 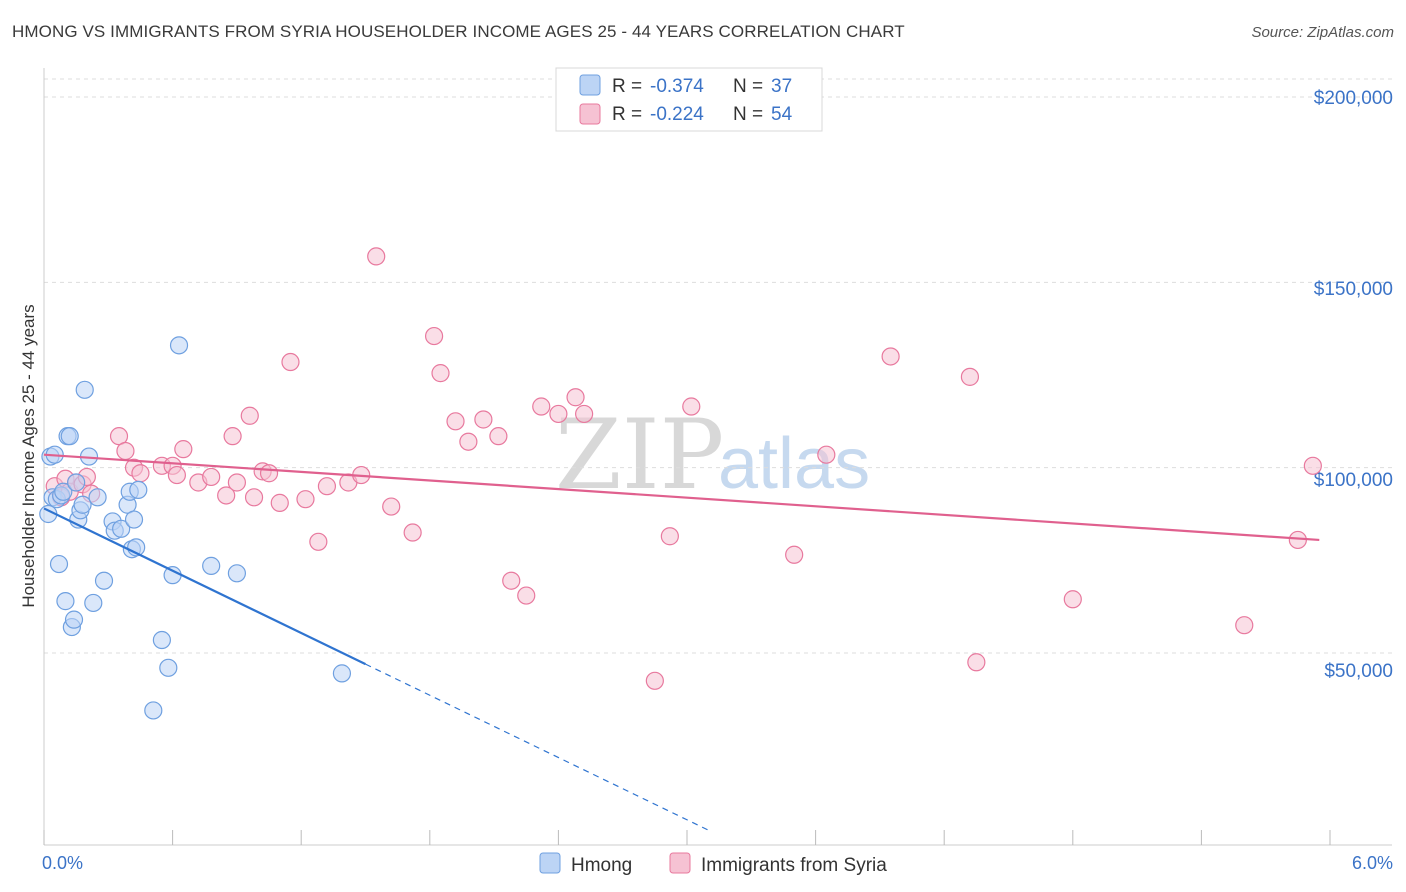 I want to click on stats-legend: R = -0.374 N = 37 R = -0.224 N = 54, so click(x=689, y=99).